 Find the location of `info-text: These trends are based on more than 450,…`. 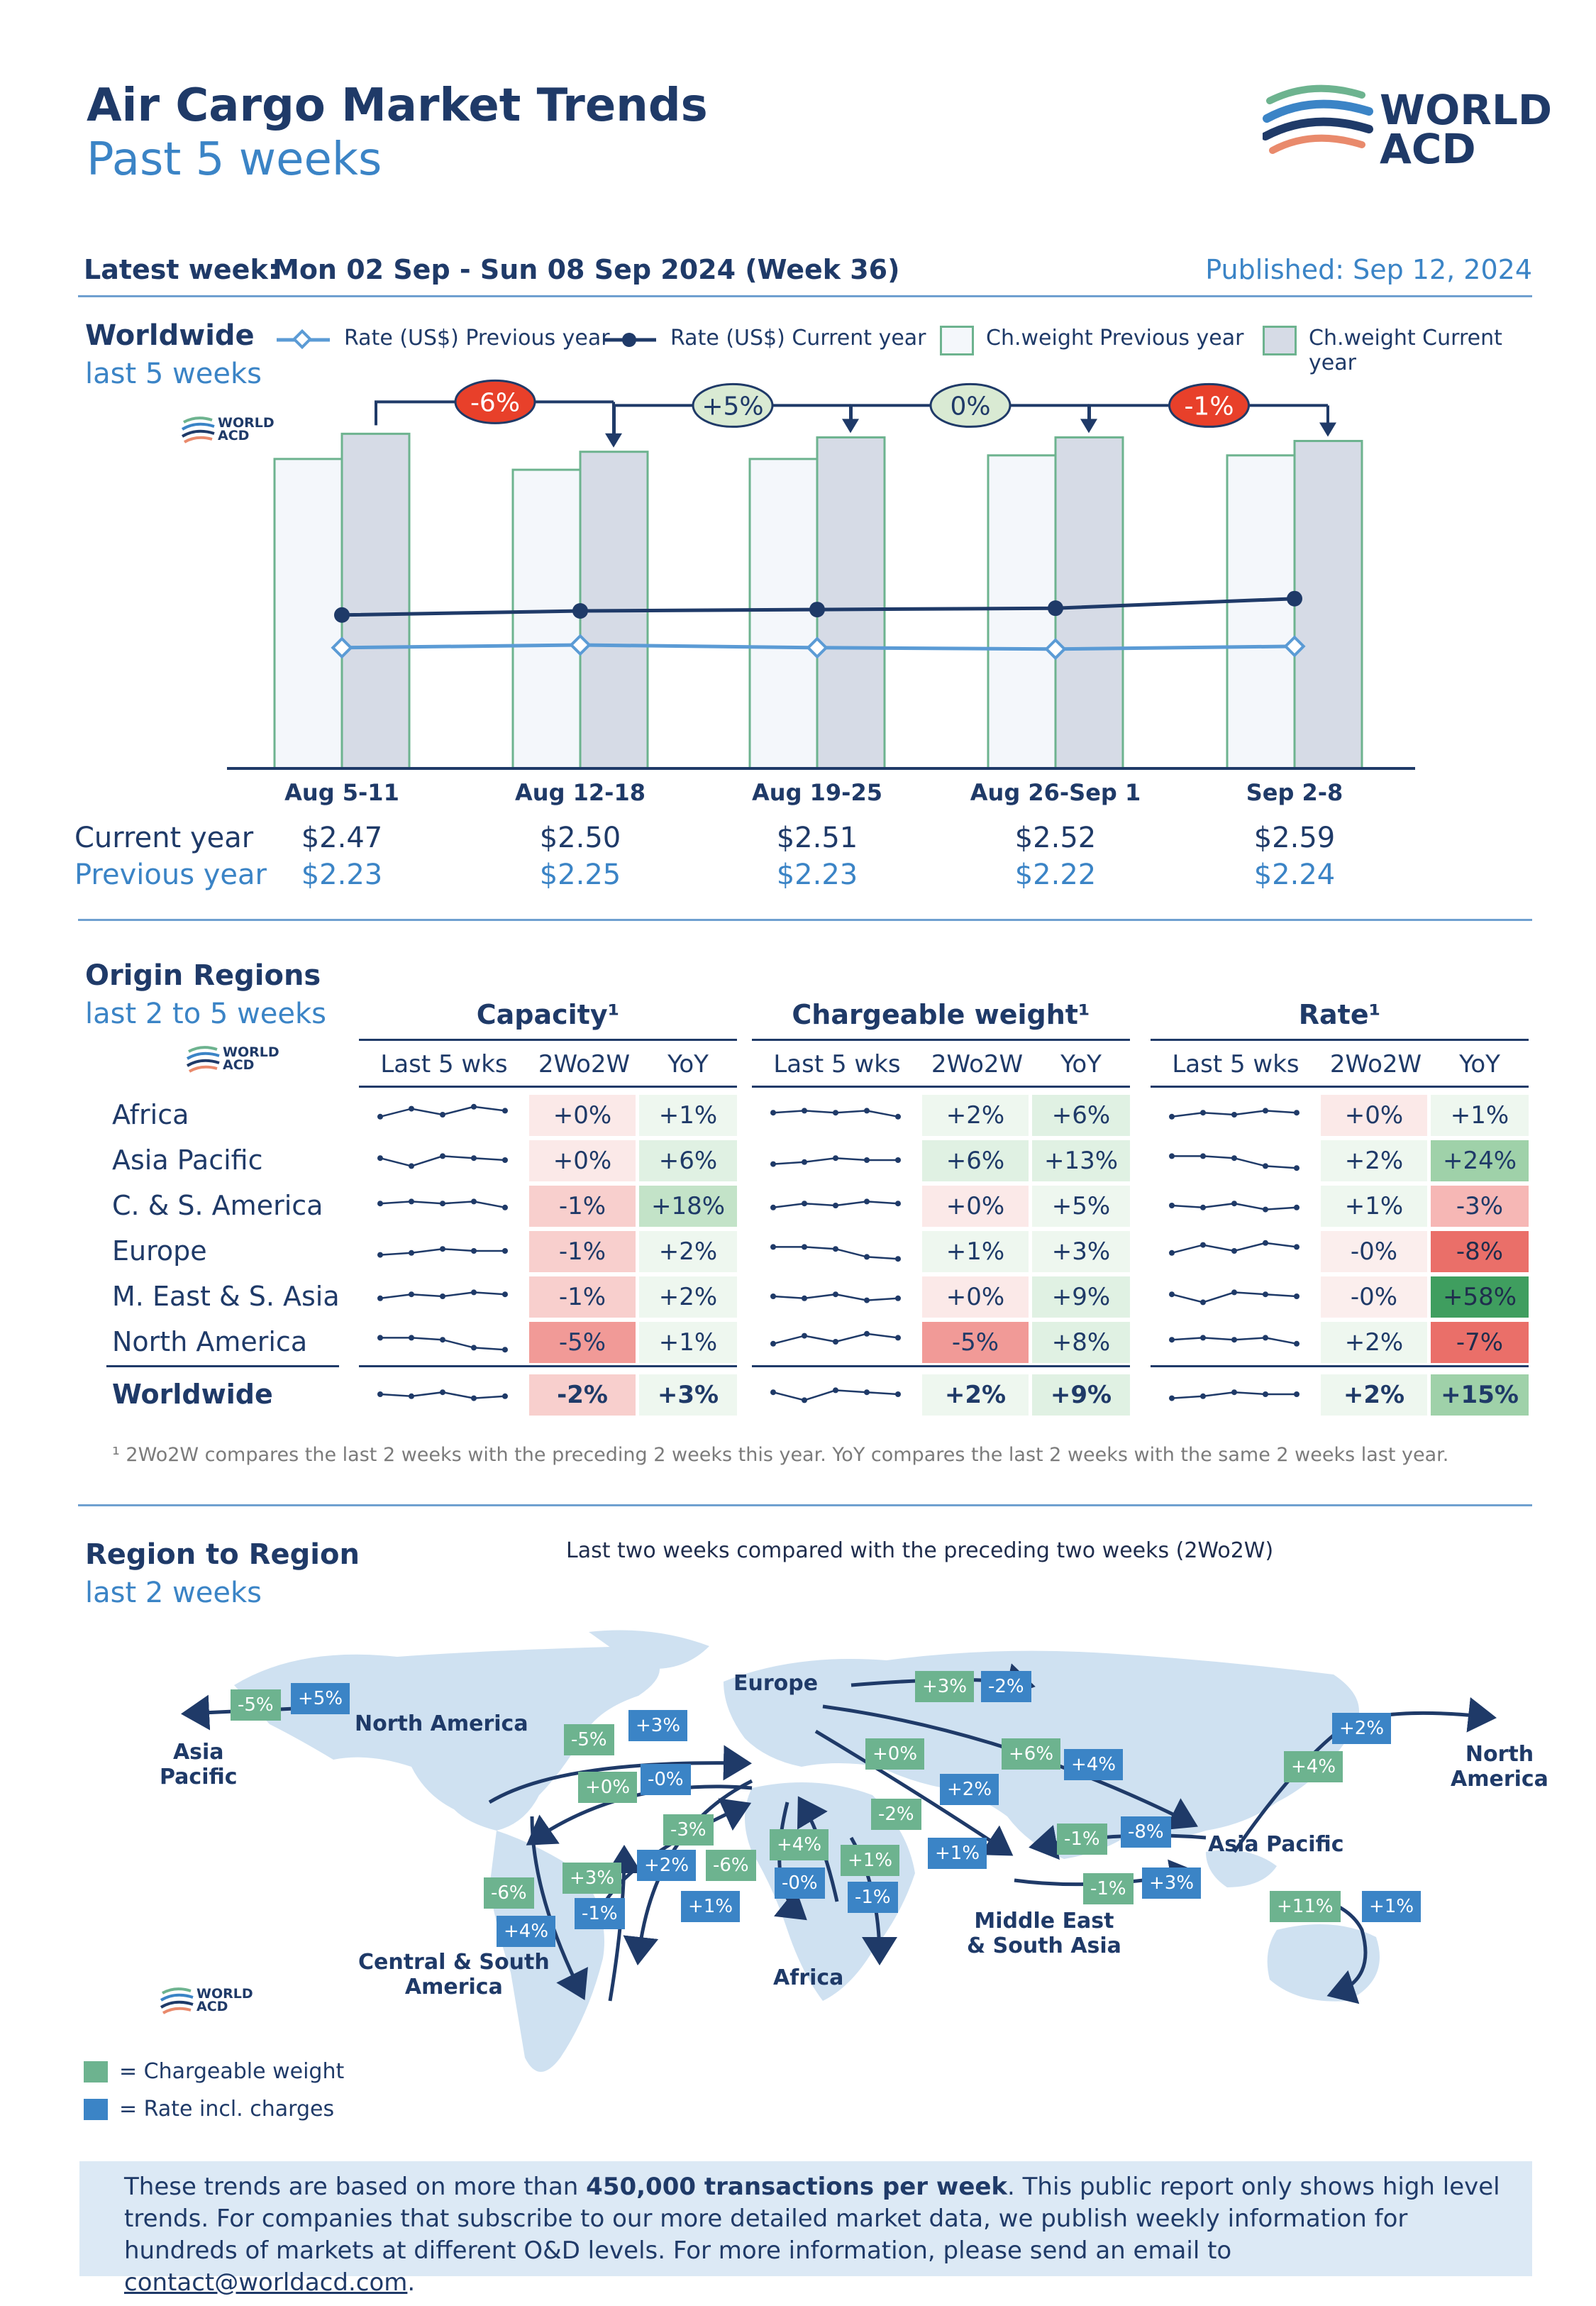

info-text: These trends are based on more than 450,… is located at coordinates (819, 2235).